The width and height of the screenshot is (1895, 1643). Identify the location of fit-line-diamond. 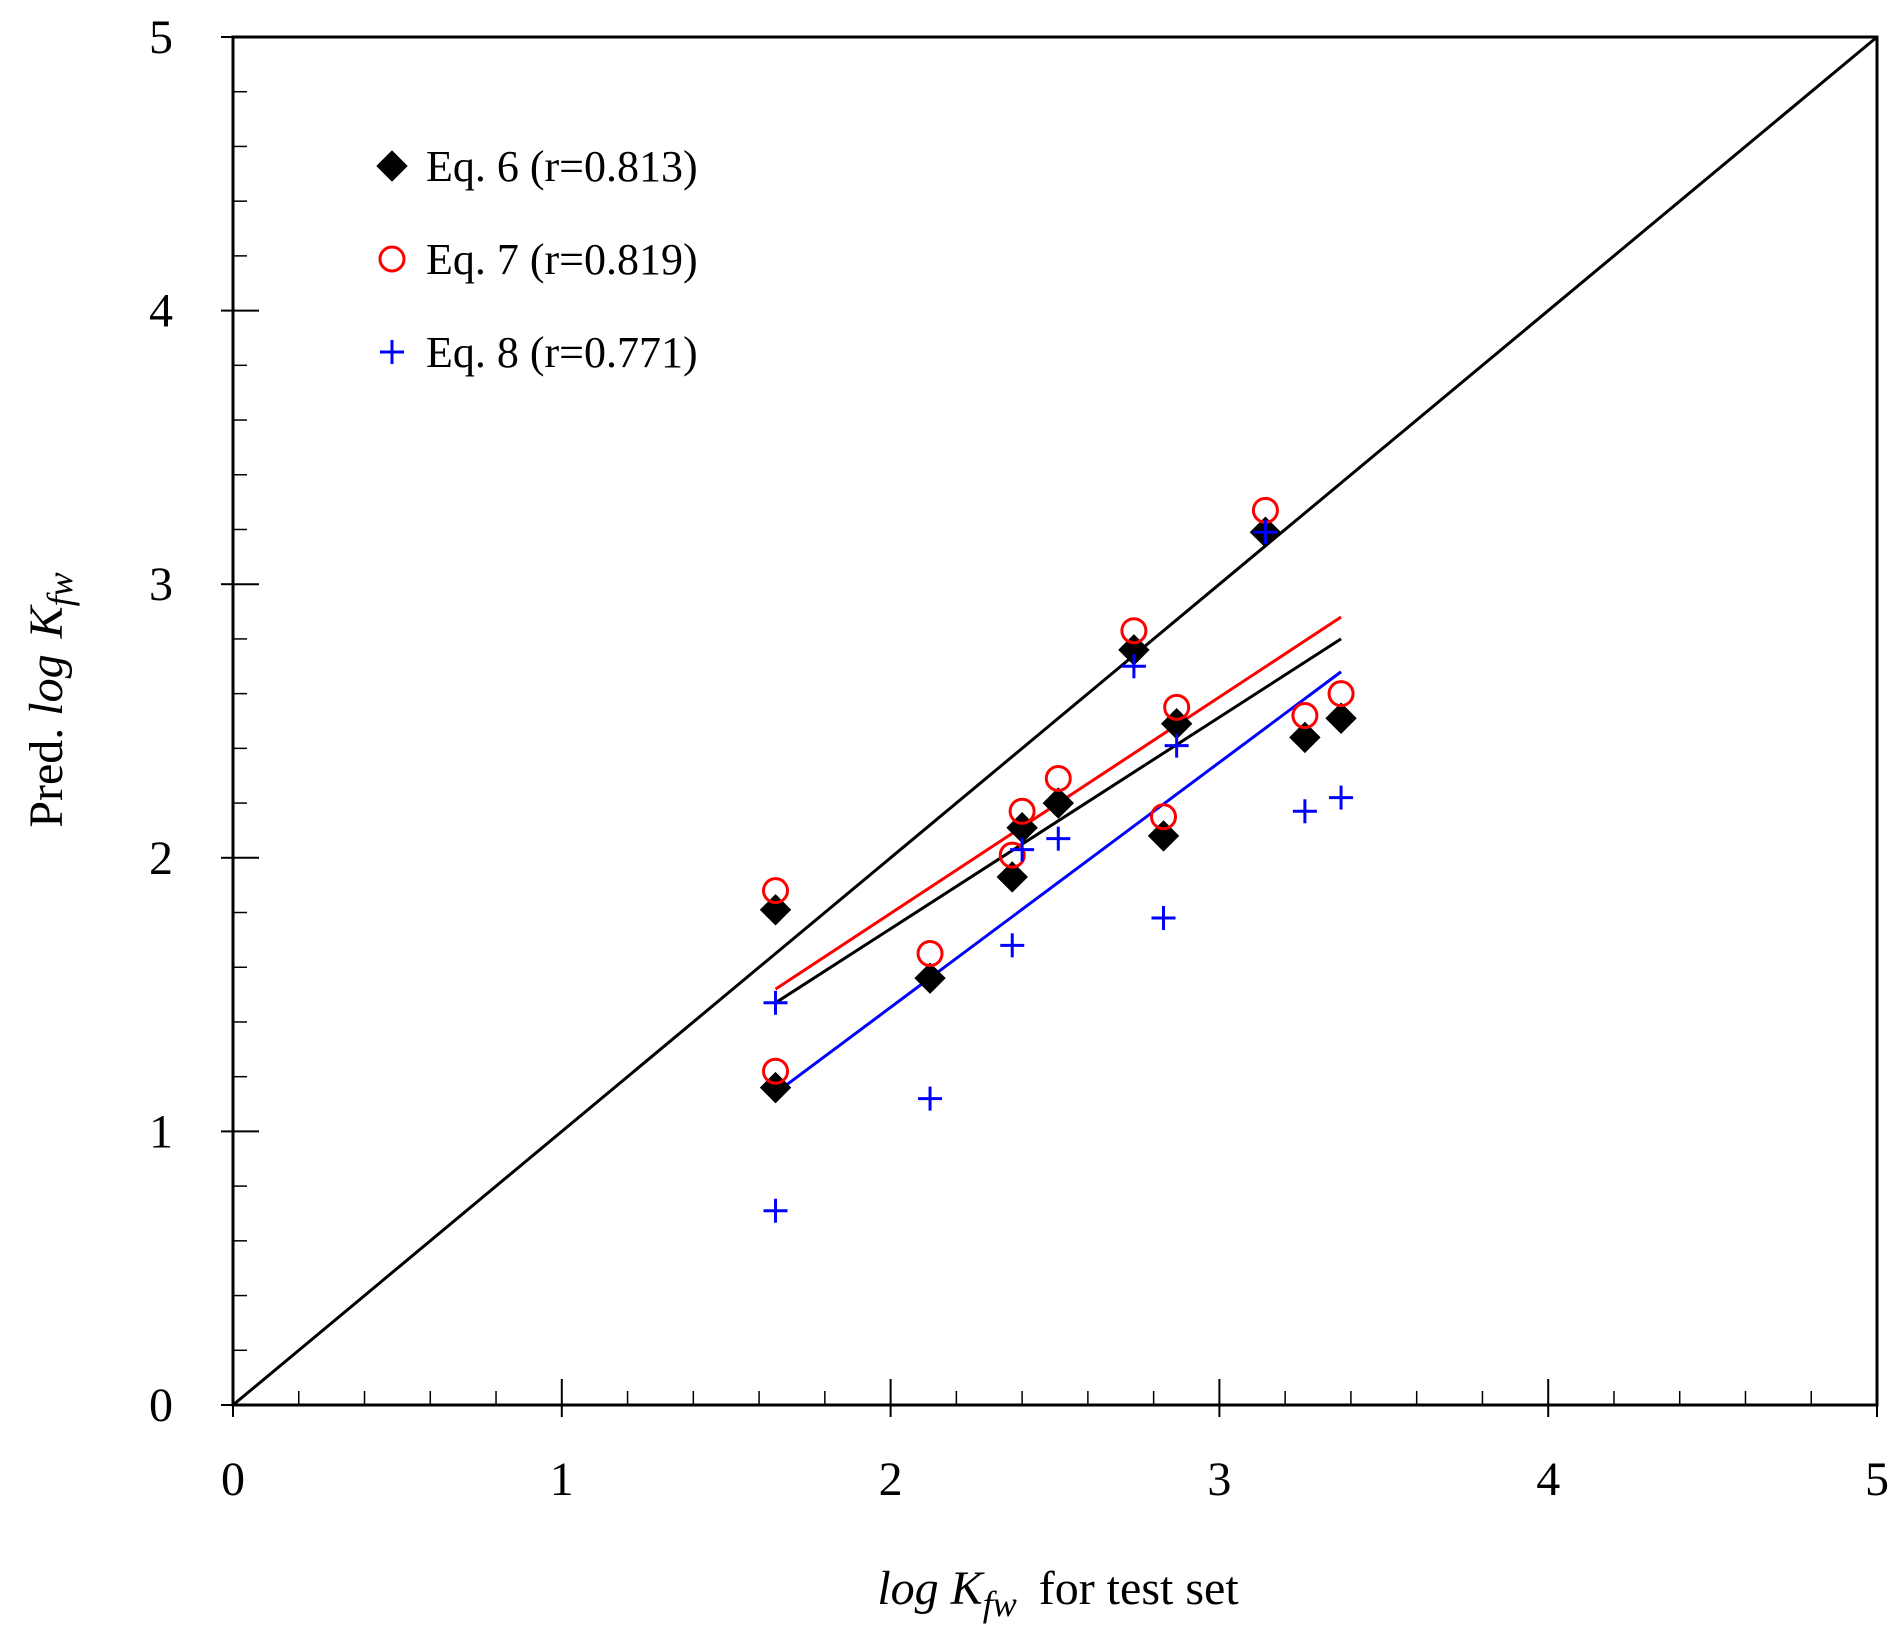
(1058, 821).